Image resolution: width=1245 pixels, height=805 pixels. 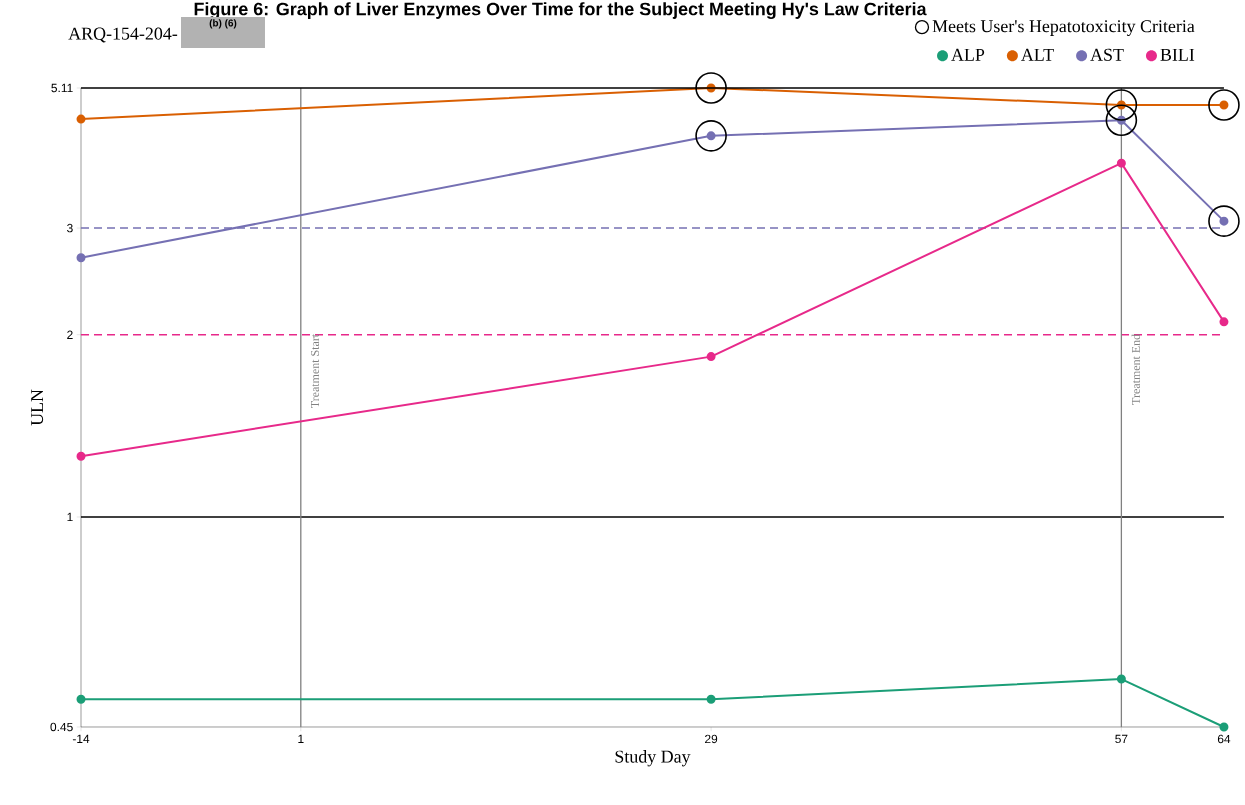 I want to click on chart-subtitle: ARQ-154-204-, so click(x=123, y=35).